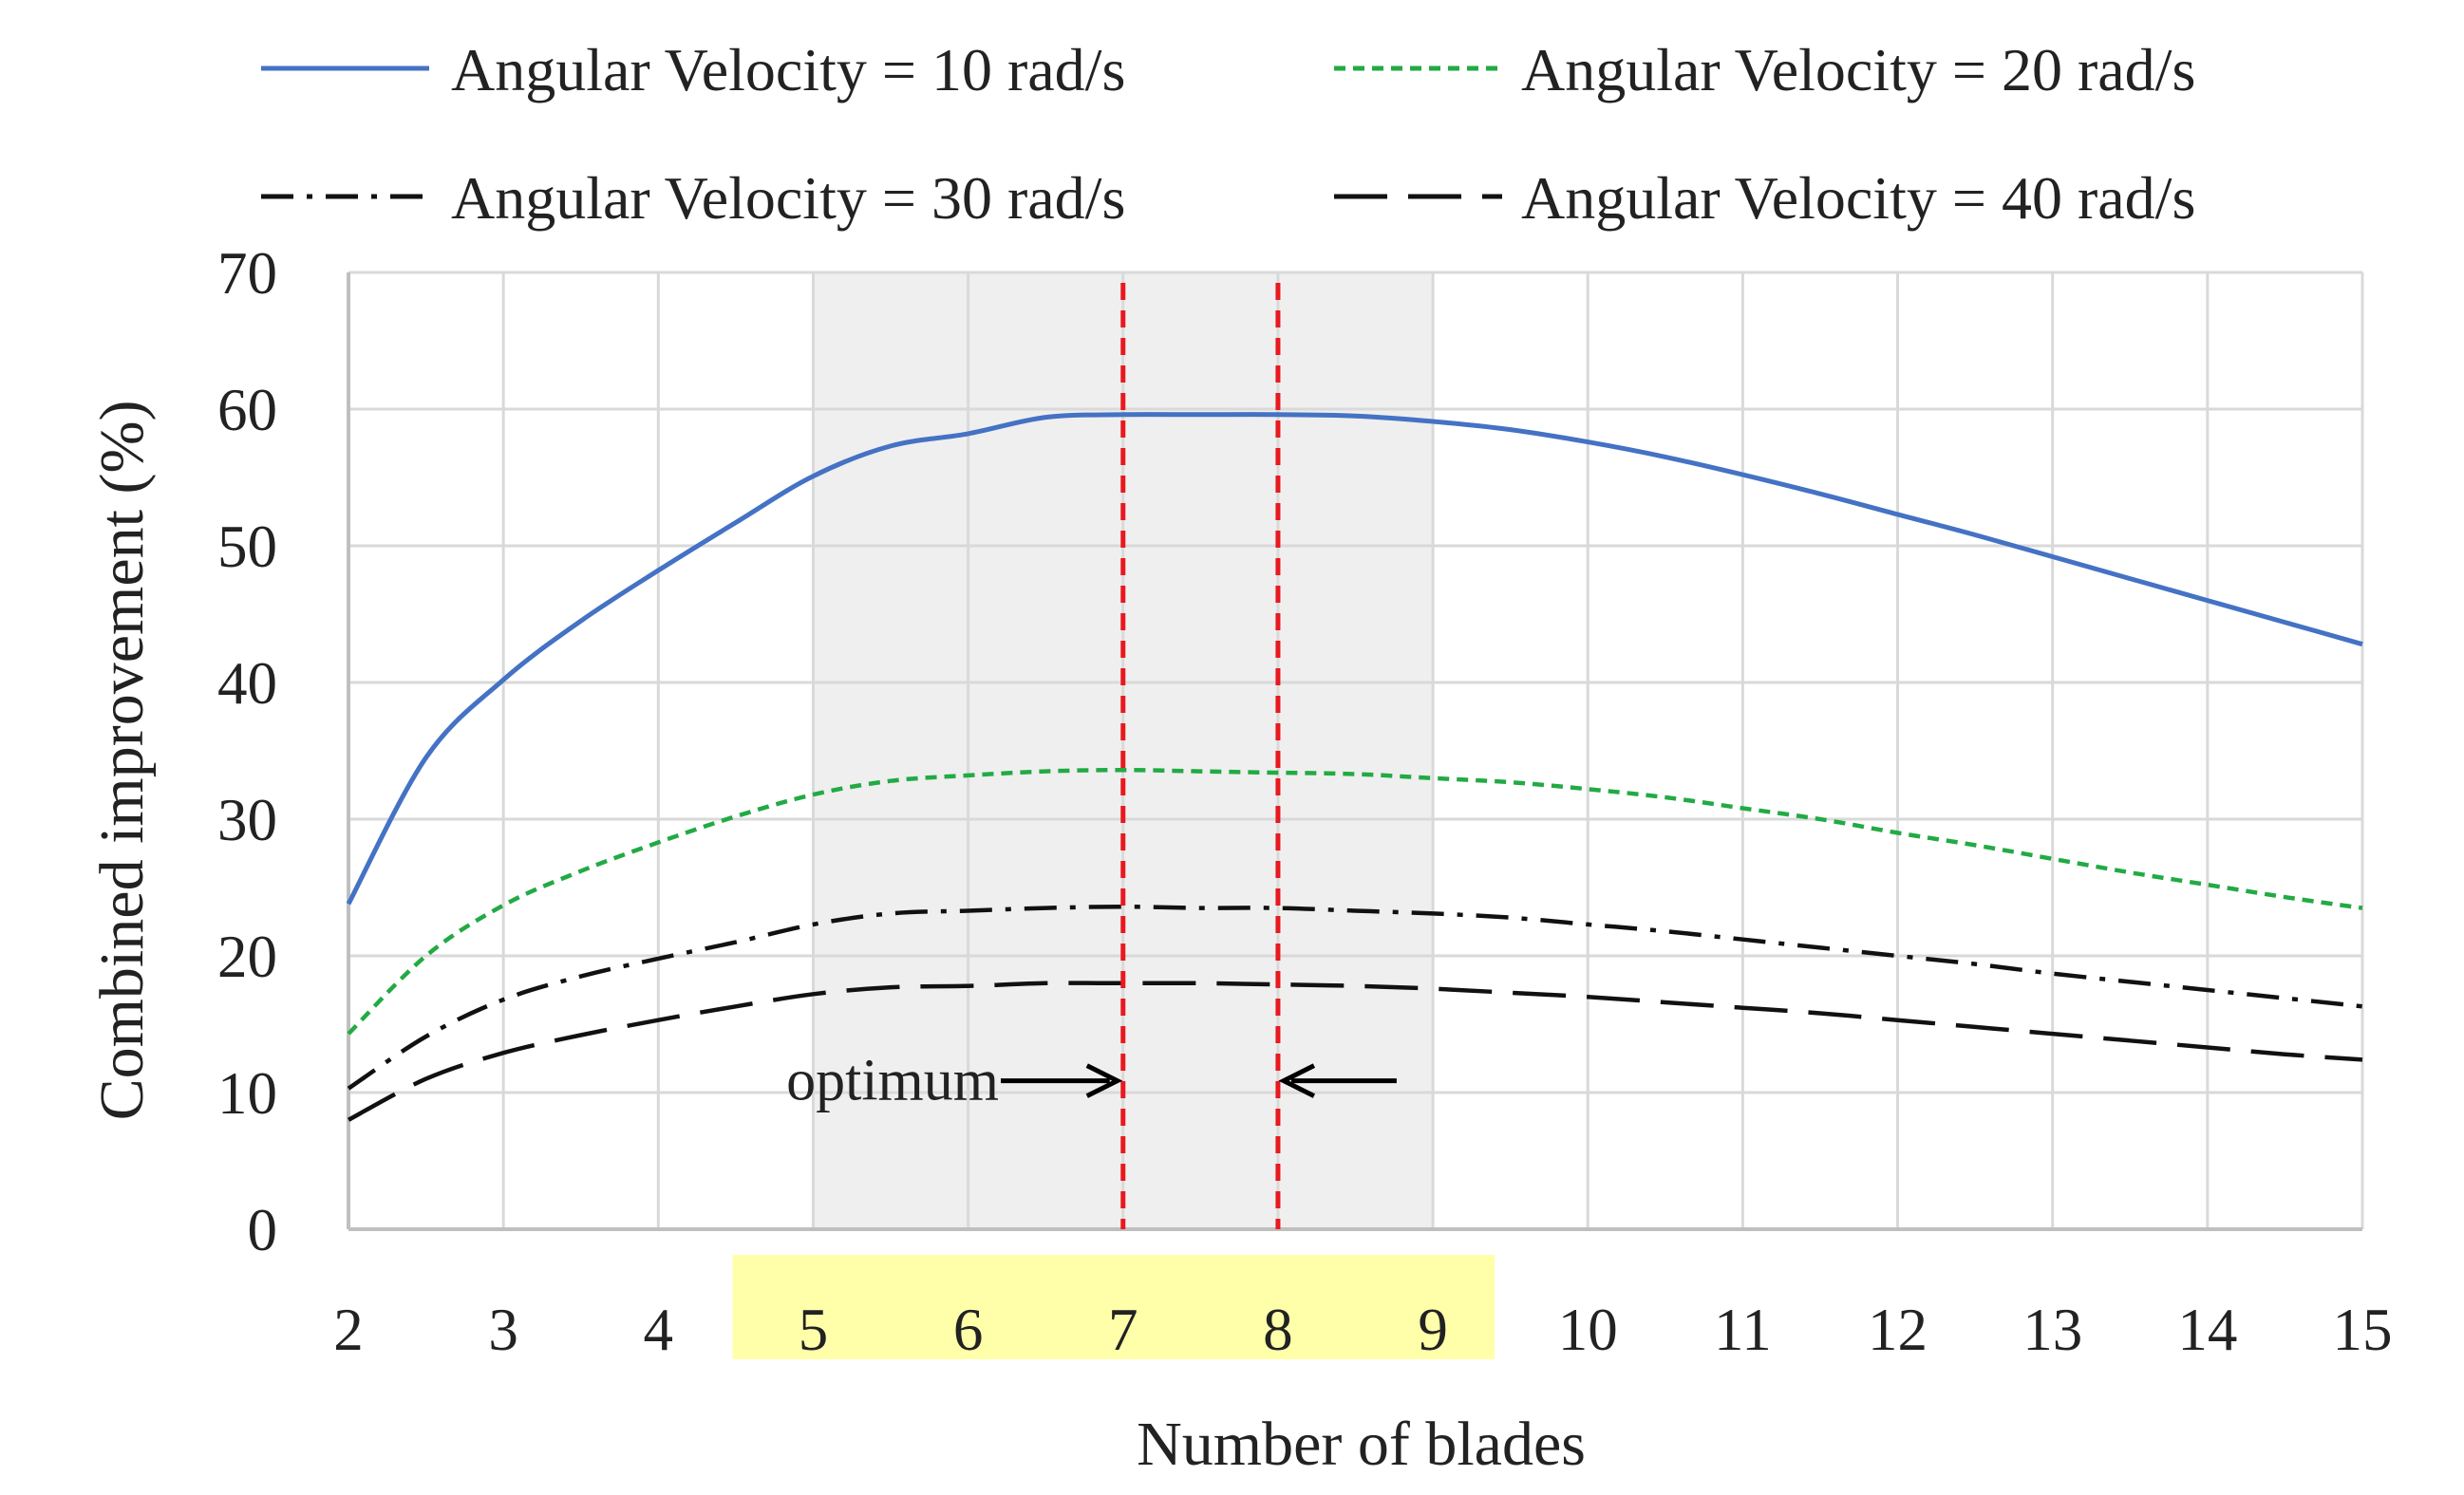  I want to click on x-tick-label-8: 8, so click(1278, 1330).